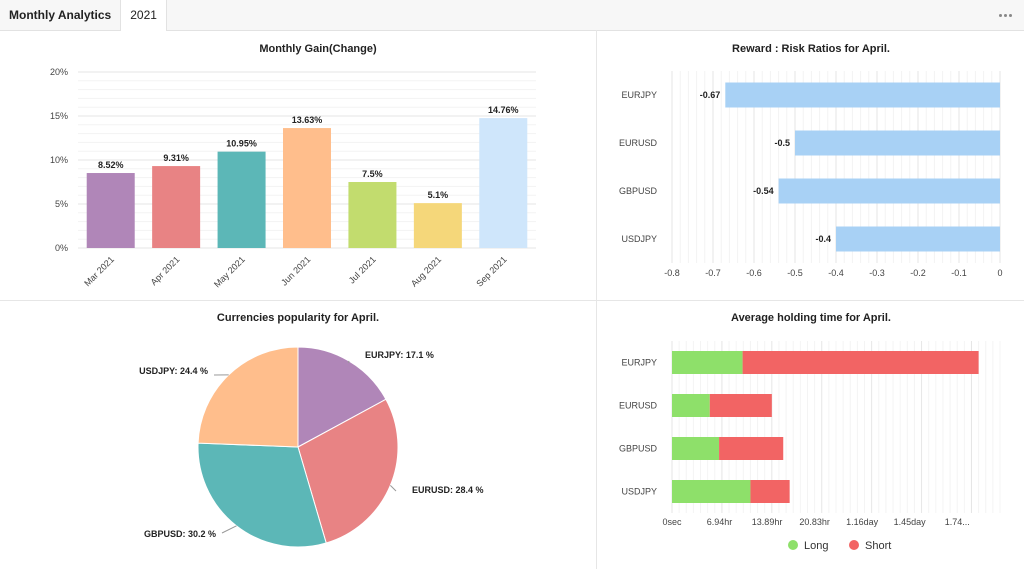 The width and height of the screenshot is (1024, 574). I want to click on data-label: 7.5%, so click(372, 174).